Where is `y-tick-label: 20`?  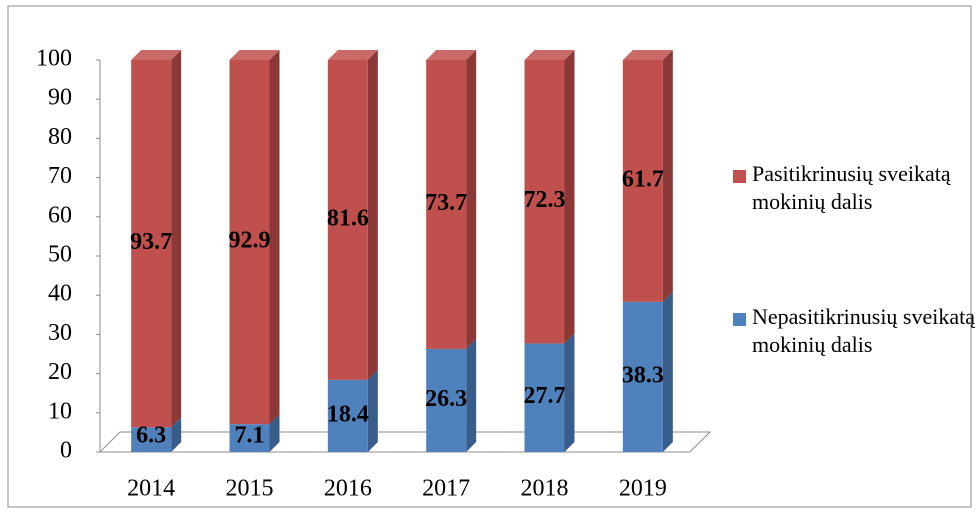 y-tick-label: 20 is located at coordinates (60, 372).